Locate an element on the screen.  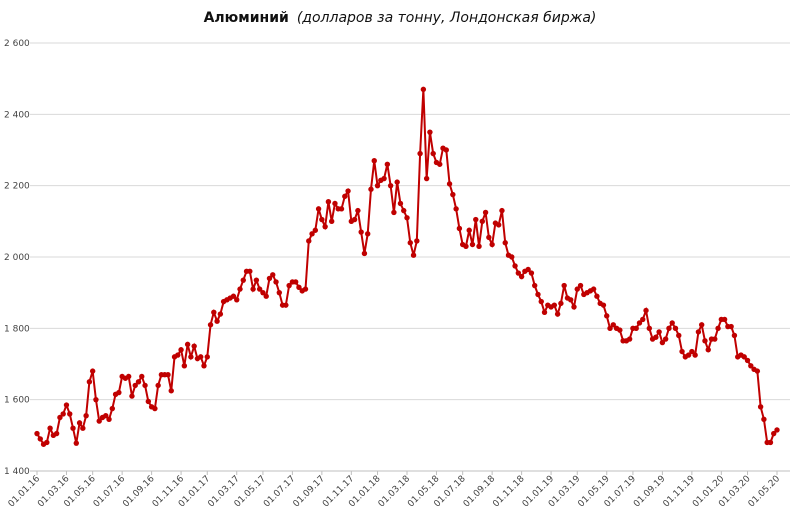
y-tick-label: 2 600 is located at coordinates (17, 44).